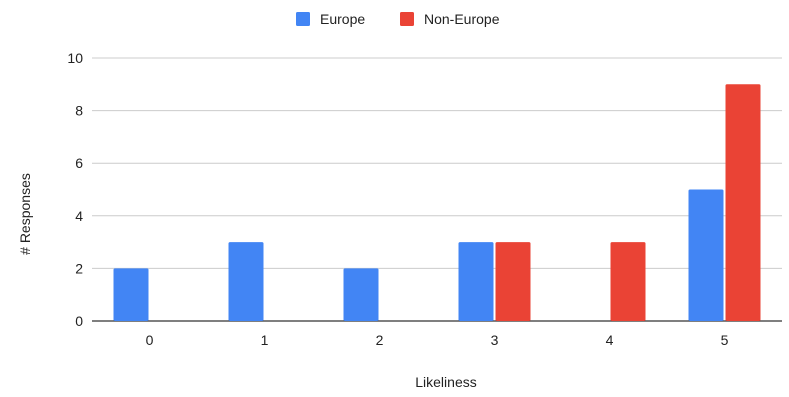 Image resolution: width=789 pixels, height=397 pixels. What do you see at coordinates (79, 268) in the screenshot?
I see `y-tick-label: 2` at bounding box center [79, 268].